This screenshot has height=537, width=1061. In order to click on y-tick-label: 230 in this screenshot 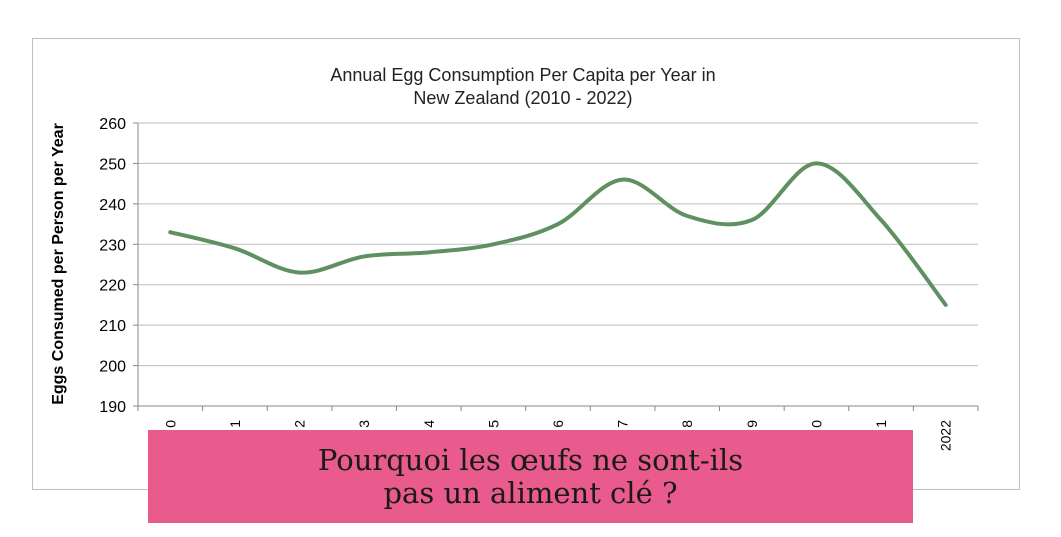, I will do `click(112, 245)`.